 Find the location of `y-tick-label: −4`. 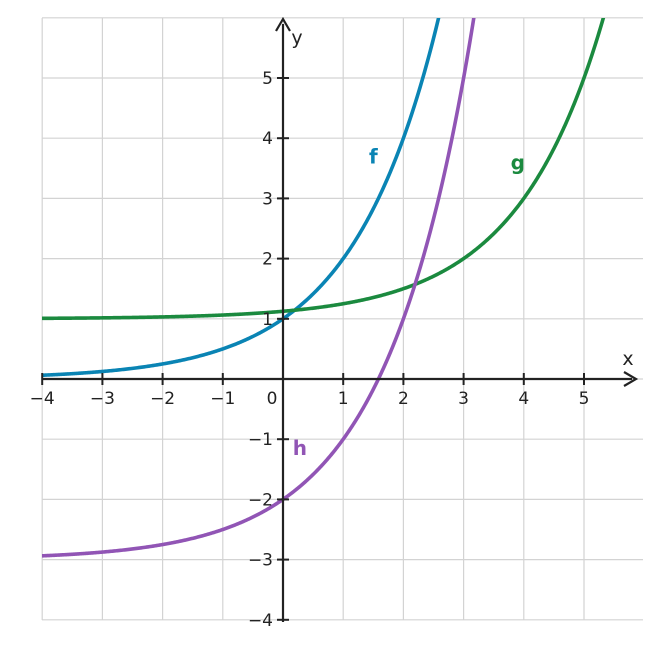

y-tick-label: −4 is located at coordinates (260, 621).